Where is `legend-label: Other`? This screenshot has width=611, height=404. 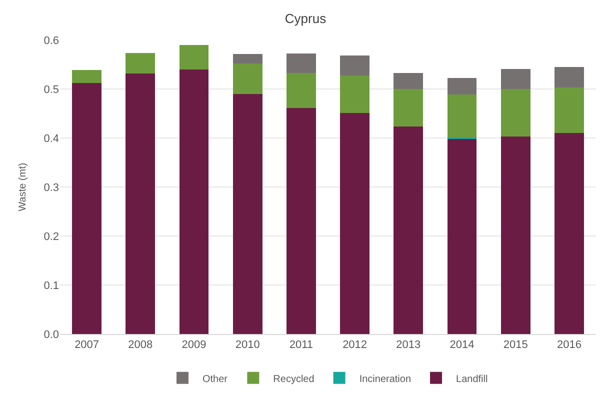
legend-label: Other is located at coordinates (215, 379).